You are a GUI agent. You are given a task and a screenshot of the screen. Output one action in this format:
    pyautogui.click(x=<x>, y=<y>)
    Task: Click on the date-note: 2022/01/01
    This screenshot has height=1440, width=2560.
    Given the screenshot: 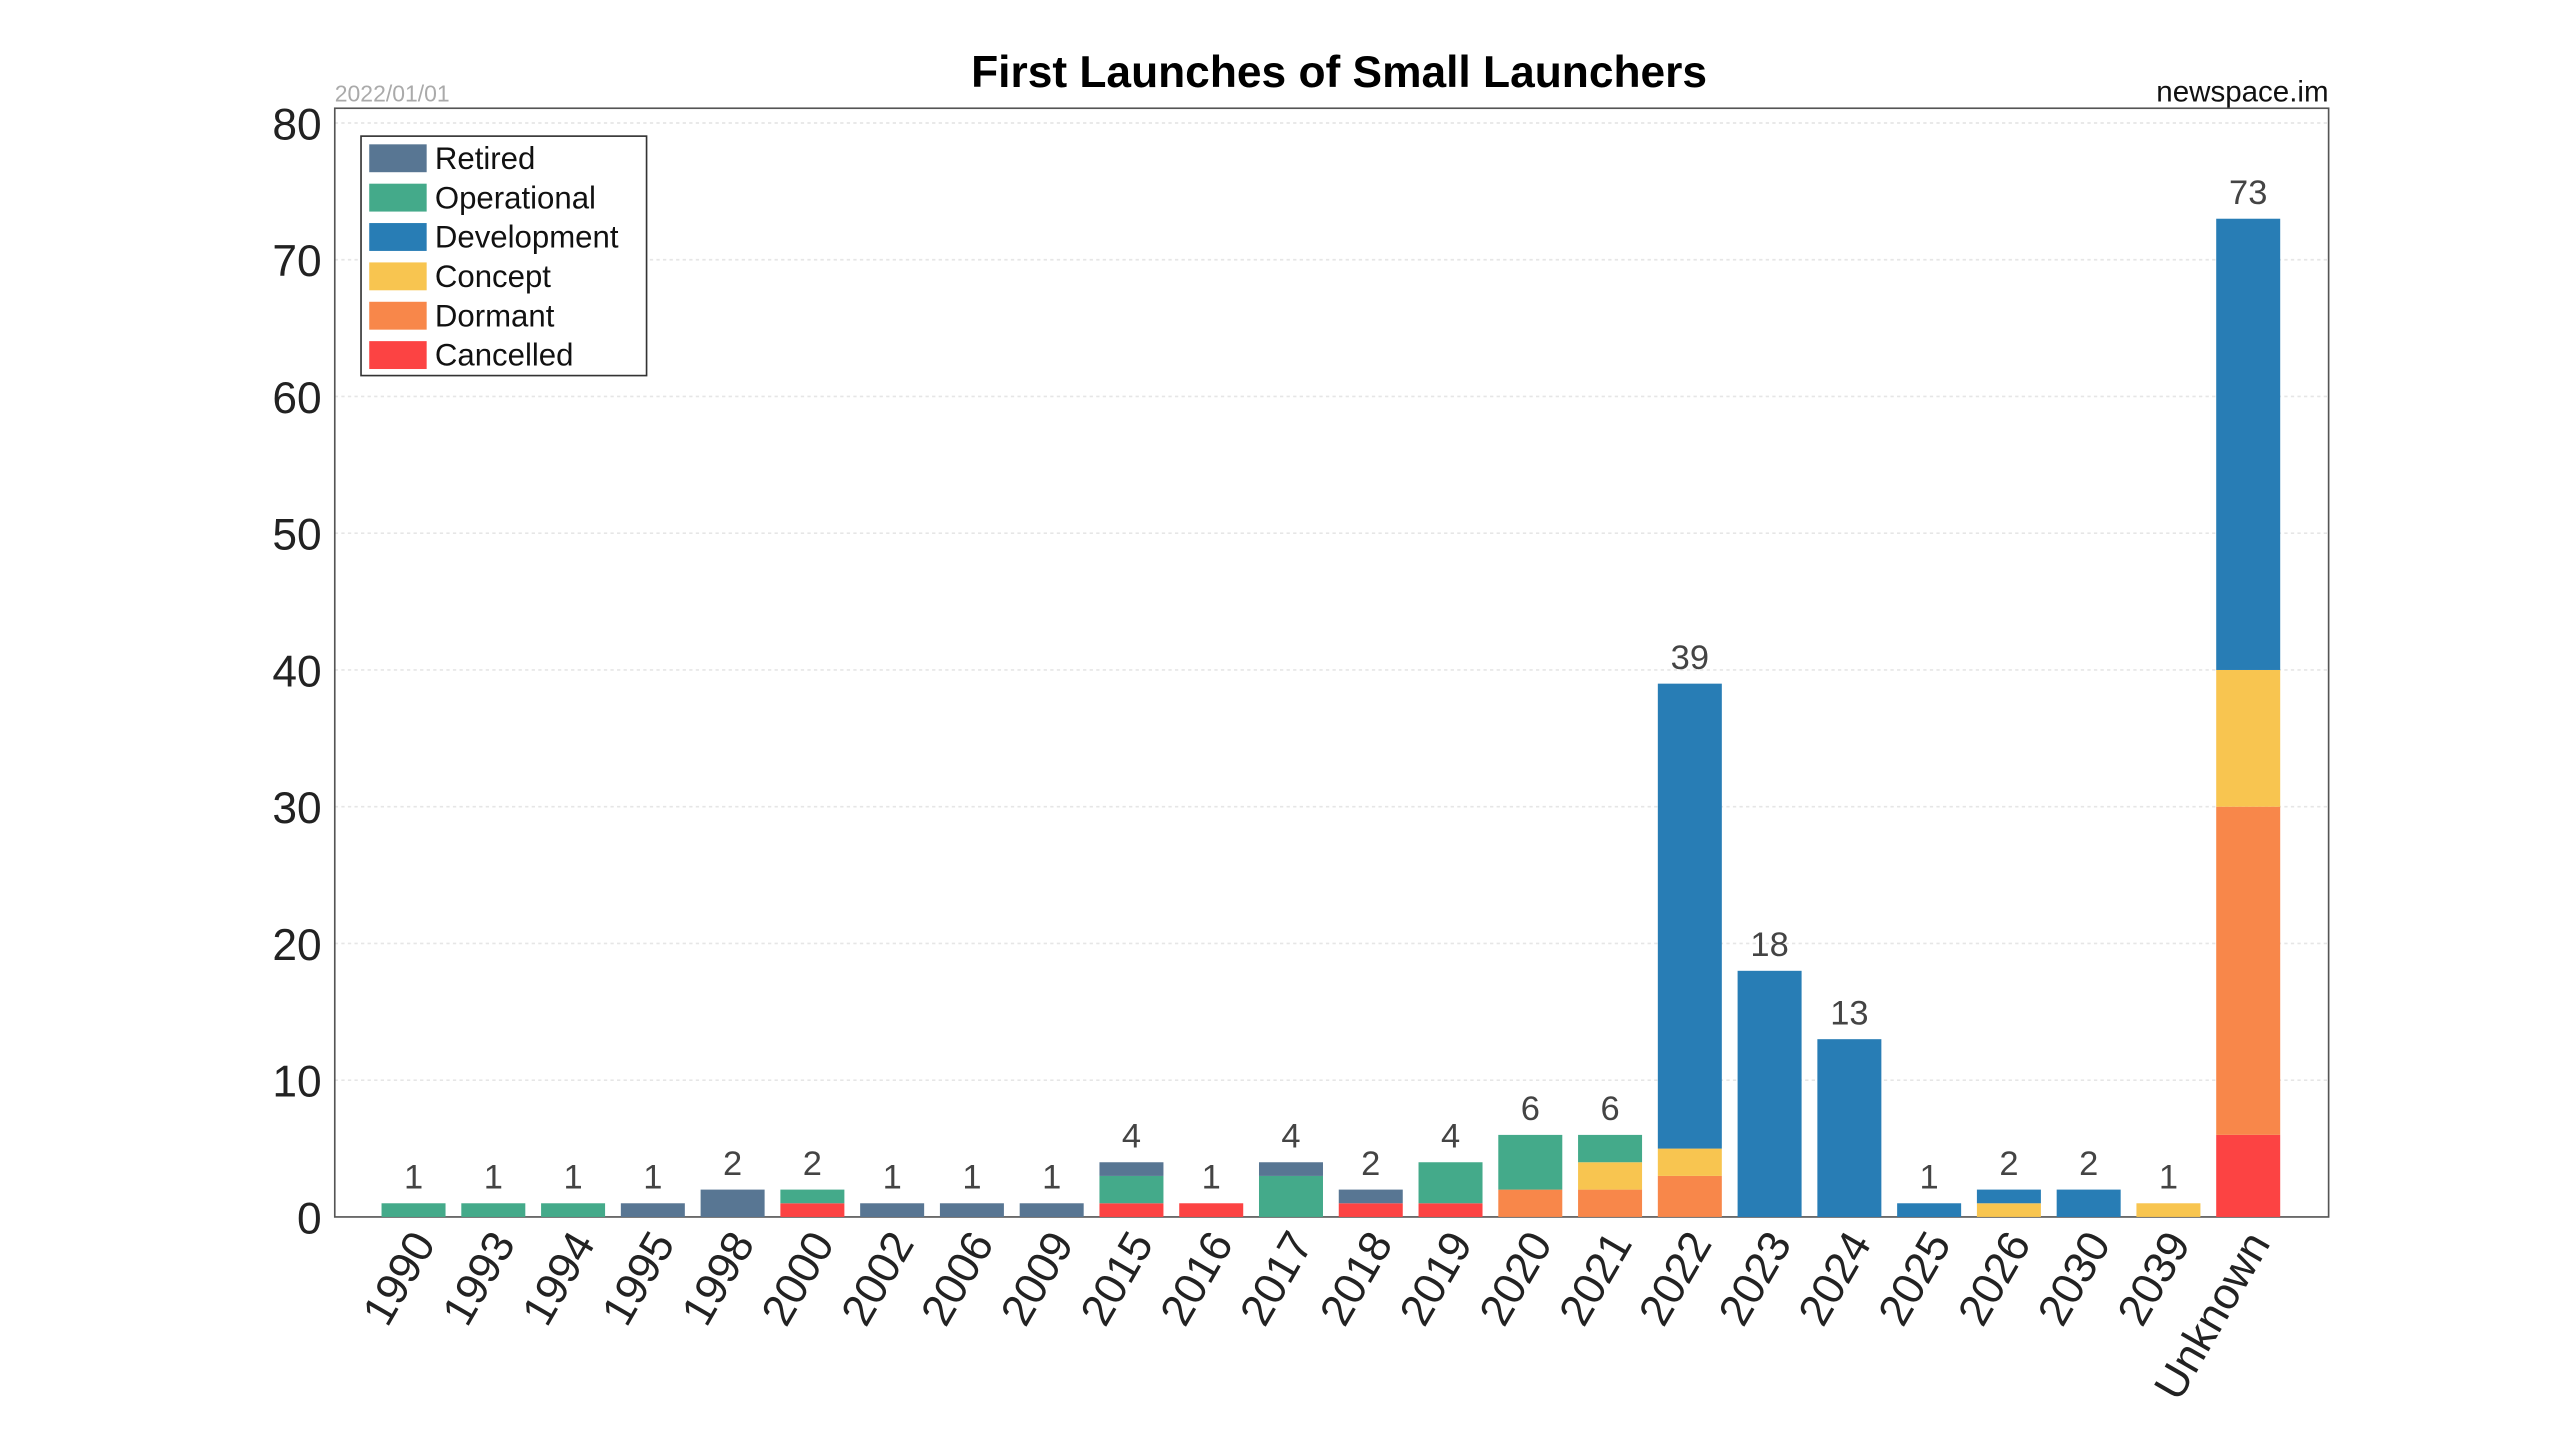 What is the action you would take?
    pyautogui.click(x=392, y=94)
    